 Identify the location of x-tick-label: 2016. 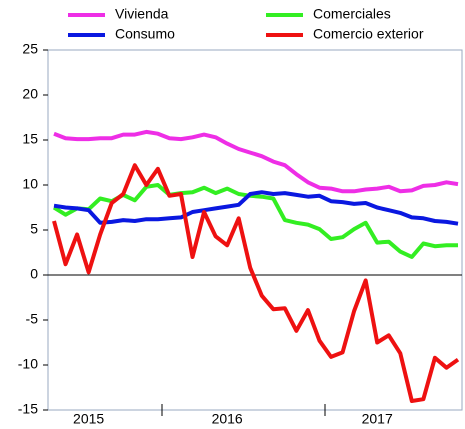
(227, 419).